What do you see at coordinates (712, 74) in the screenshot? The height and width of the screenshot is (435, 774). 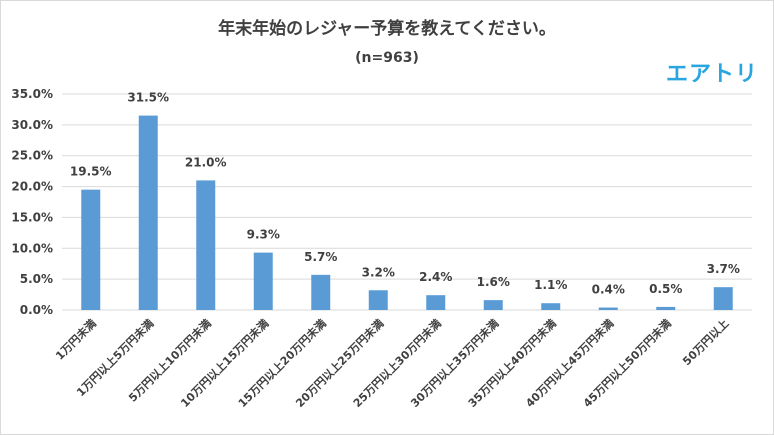 I see `brand-logo: エアトリ` at bounding box center [712, 74].